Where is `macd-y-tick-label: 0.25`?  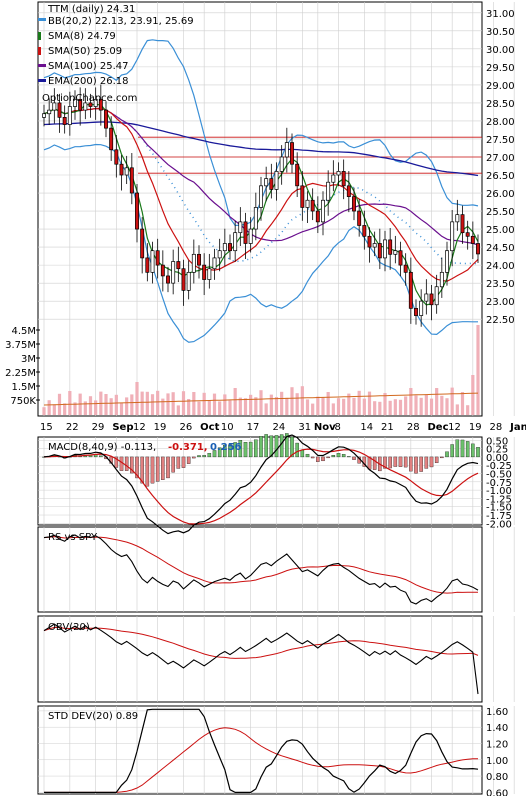
macd-y-tick-label: 0.25 is located at coordinates (497, 450).